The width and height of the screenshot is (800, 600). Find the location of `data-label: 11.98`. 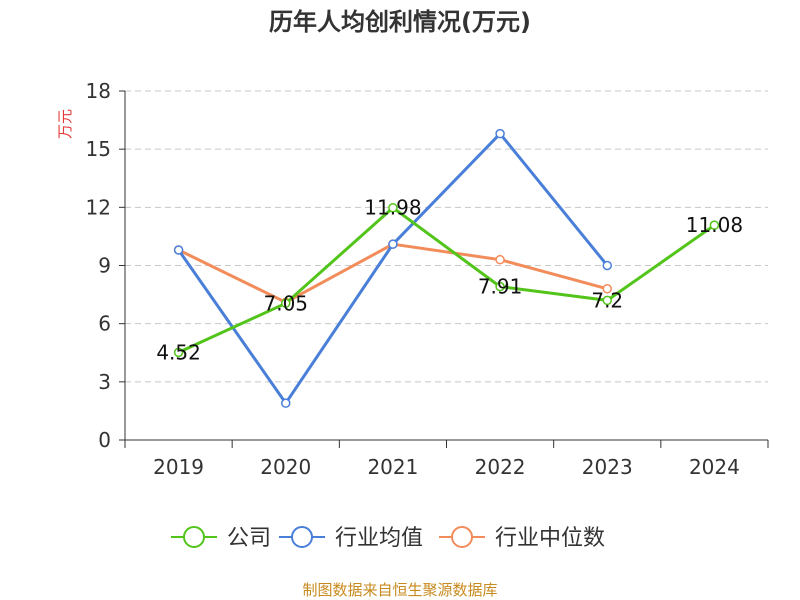

data-label: 11.98 is located at coordinates (392, 208).